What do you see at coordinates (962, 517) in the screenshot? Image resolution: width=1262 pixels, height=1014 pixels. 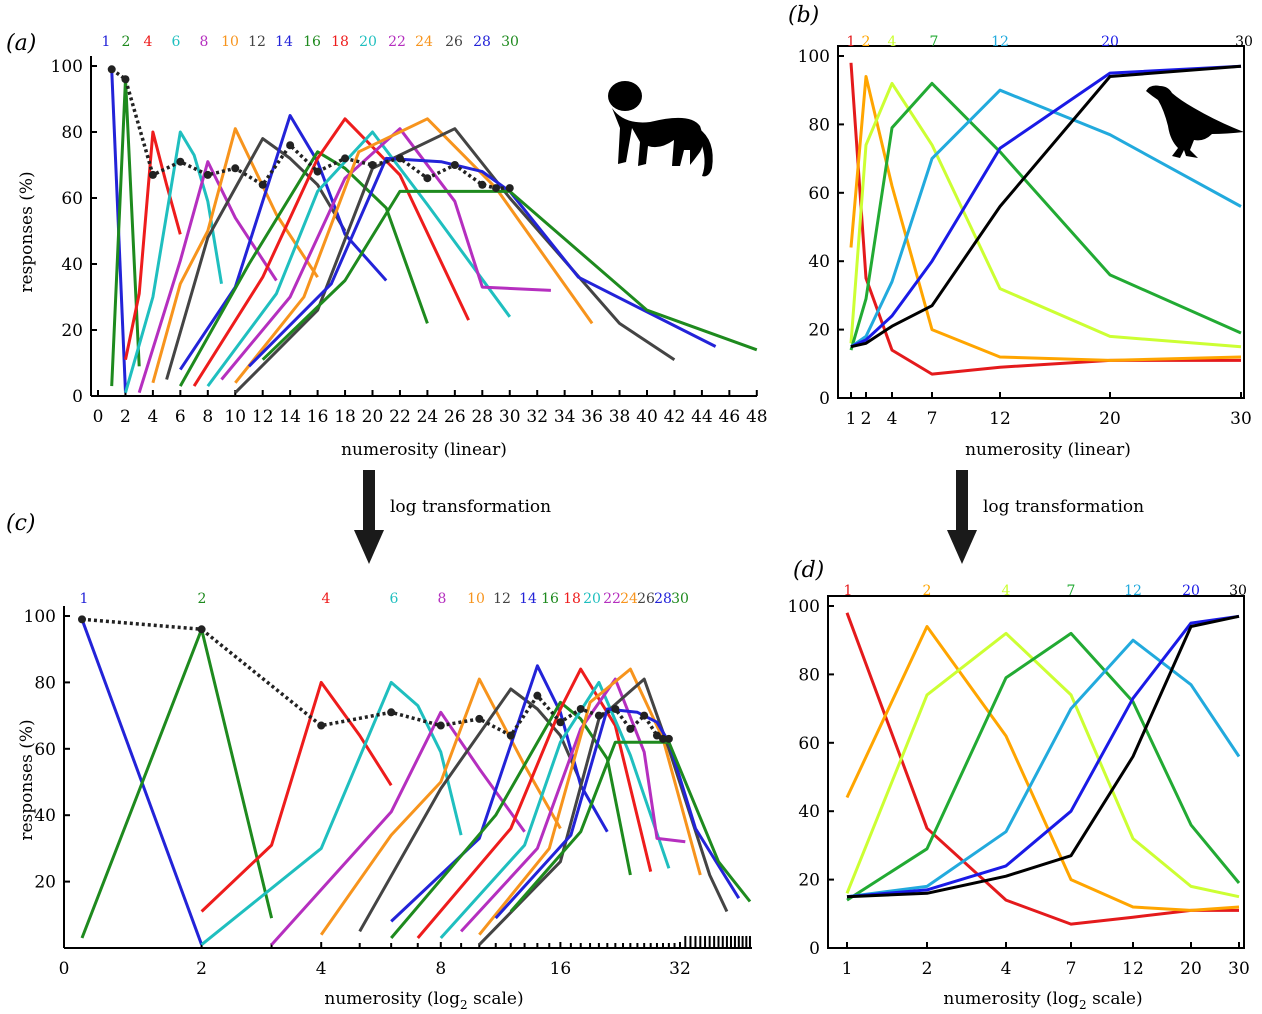 I see `right-down-arrow` at bounding box center [962, 517].